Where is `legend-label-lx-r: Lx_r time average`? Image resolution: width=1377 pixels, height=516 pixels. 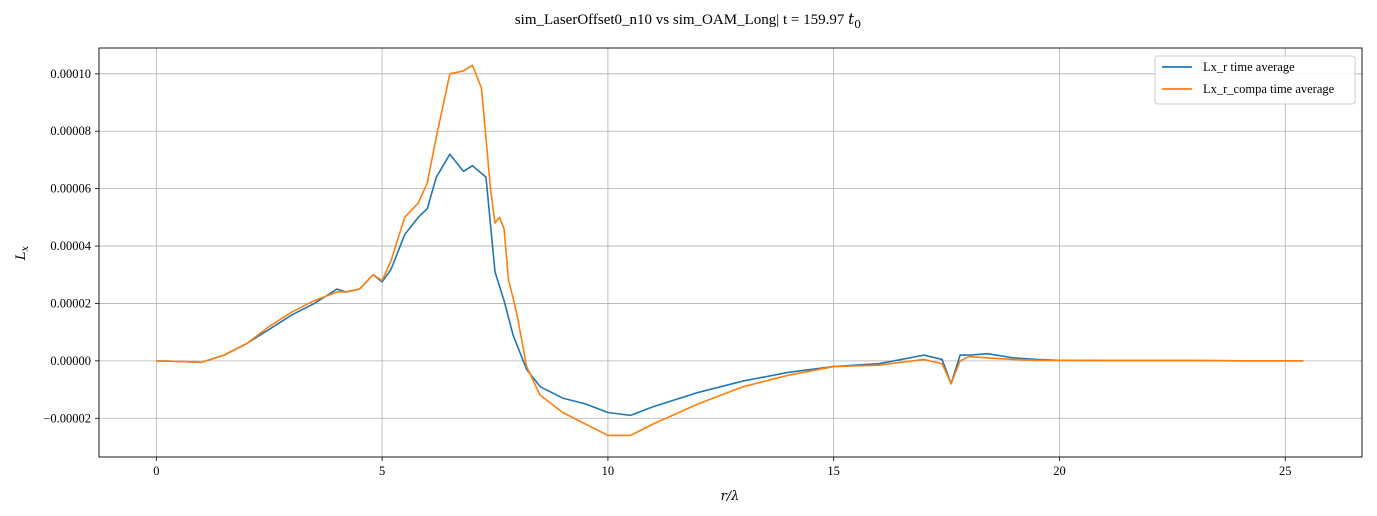 legend-label-lx-r: Lx_r time average is located at coordinates (1249, 67).